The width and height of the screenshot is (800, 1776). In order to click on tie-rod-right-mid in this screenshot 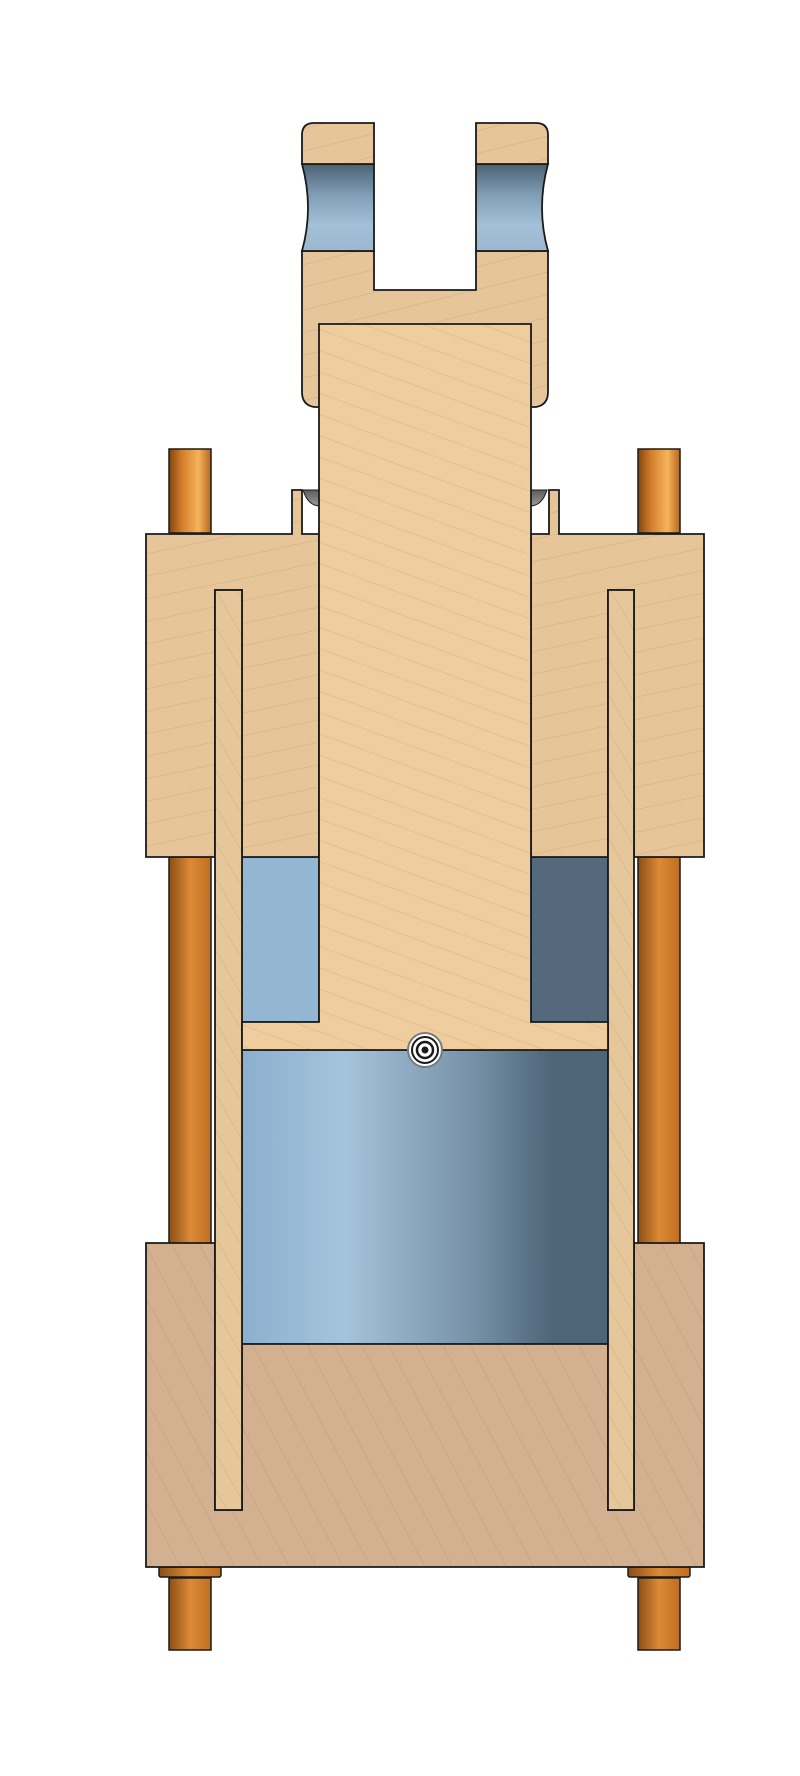, I will do `click(659, 1050)`.